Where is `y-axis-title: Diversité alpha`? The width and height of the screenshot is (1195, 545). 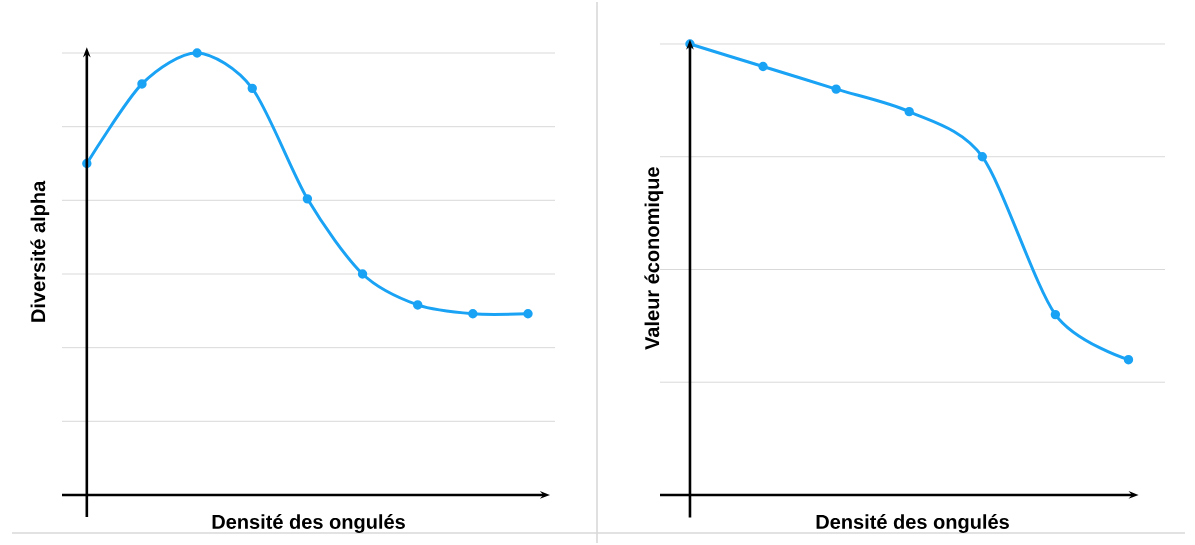
y-axis-title: Diversité alpha is located at coordinates (40, 251).